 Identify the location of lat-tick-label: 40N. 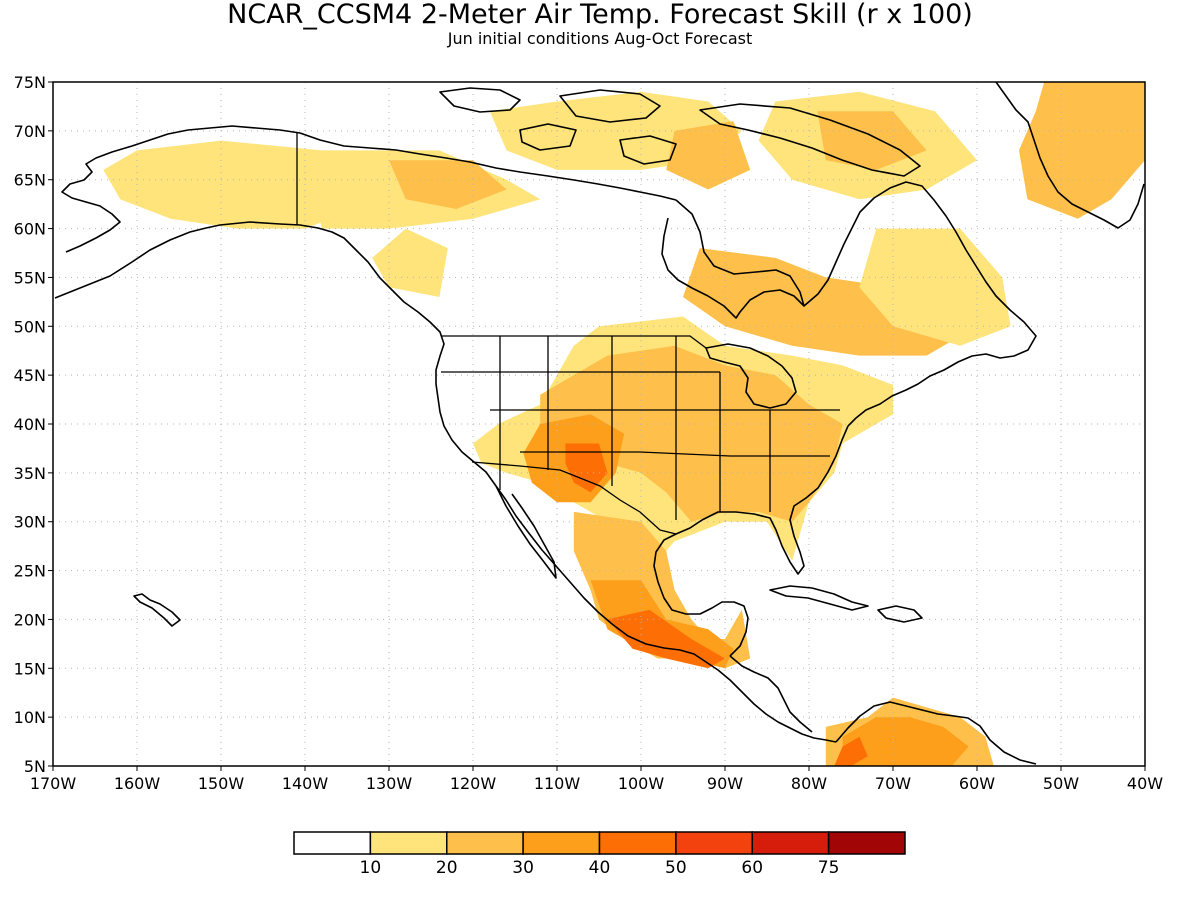
(30, 424).